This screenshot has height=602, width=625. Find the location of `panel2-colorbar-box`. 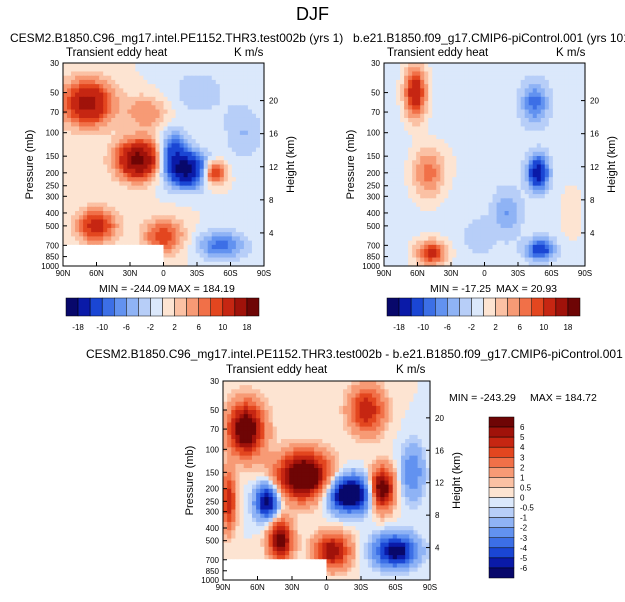

panel2-colorbar-box is located at coordinates (538, 307).